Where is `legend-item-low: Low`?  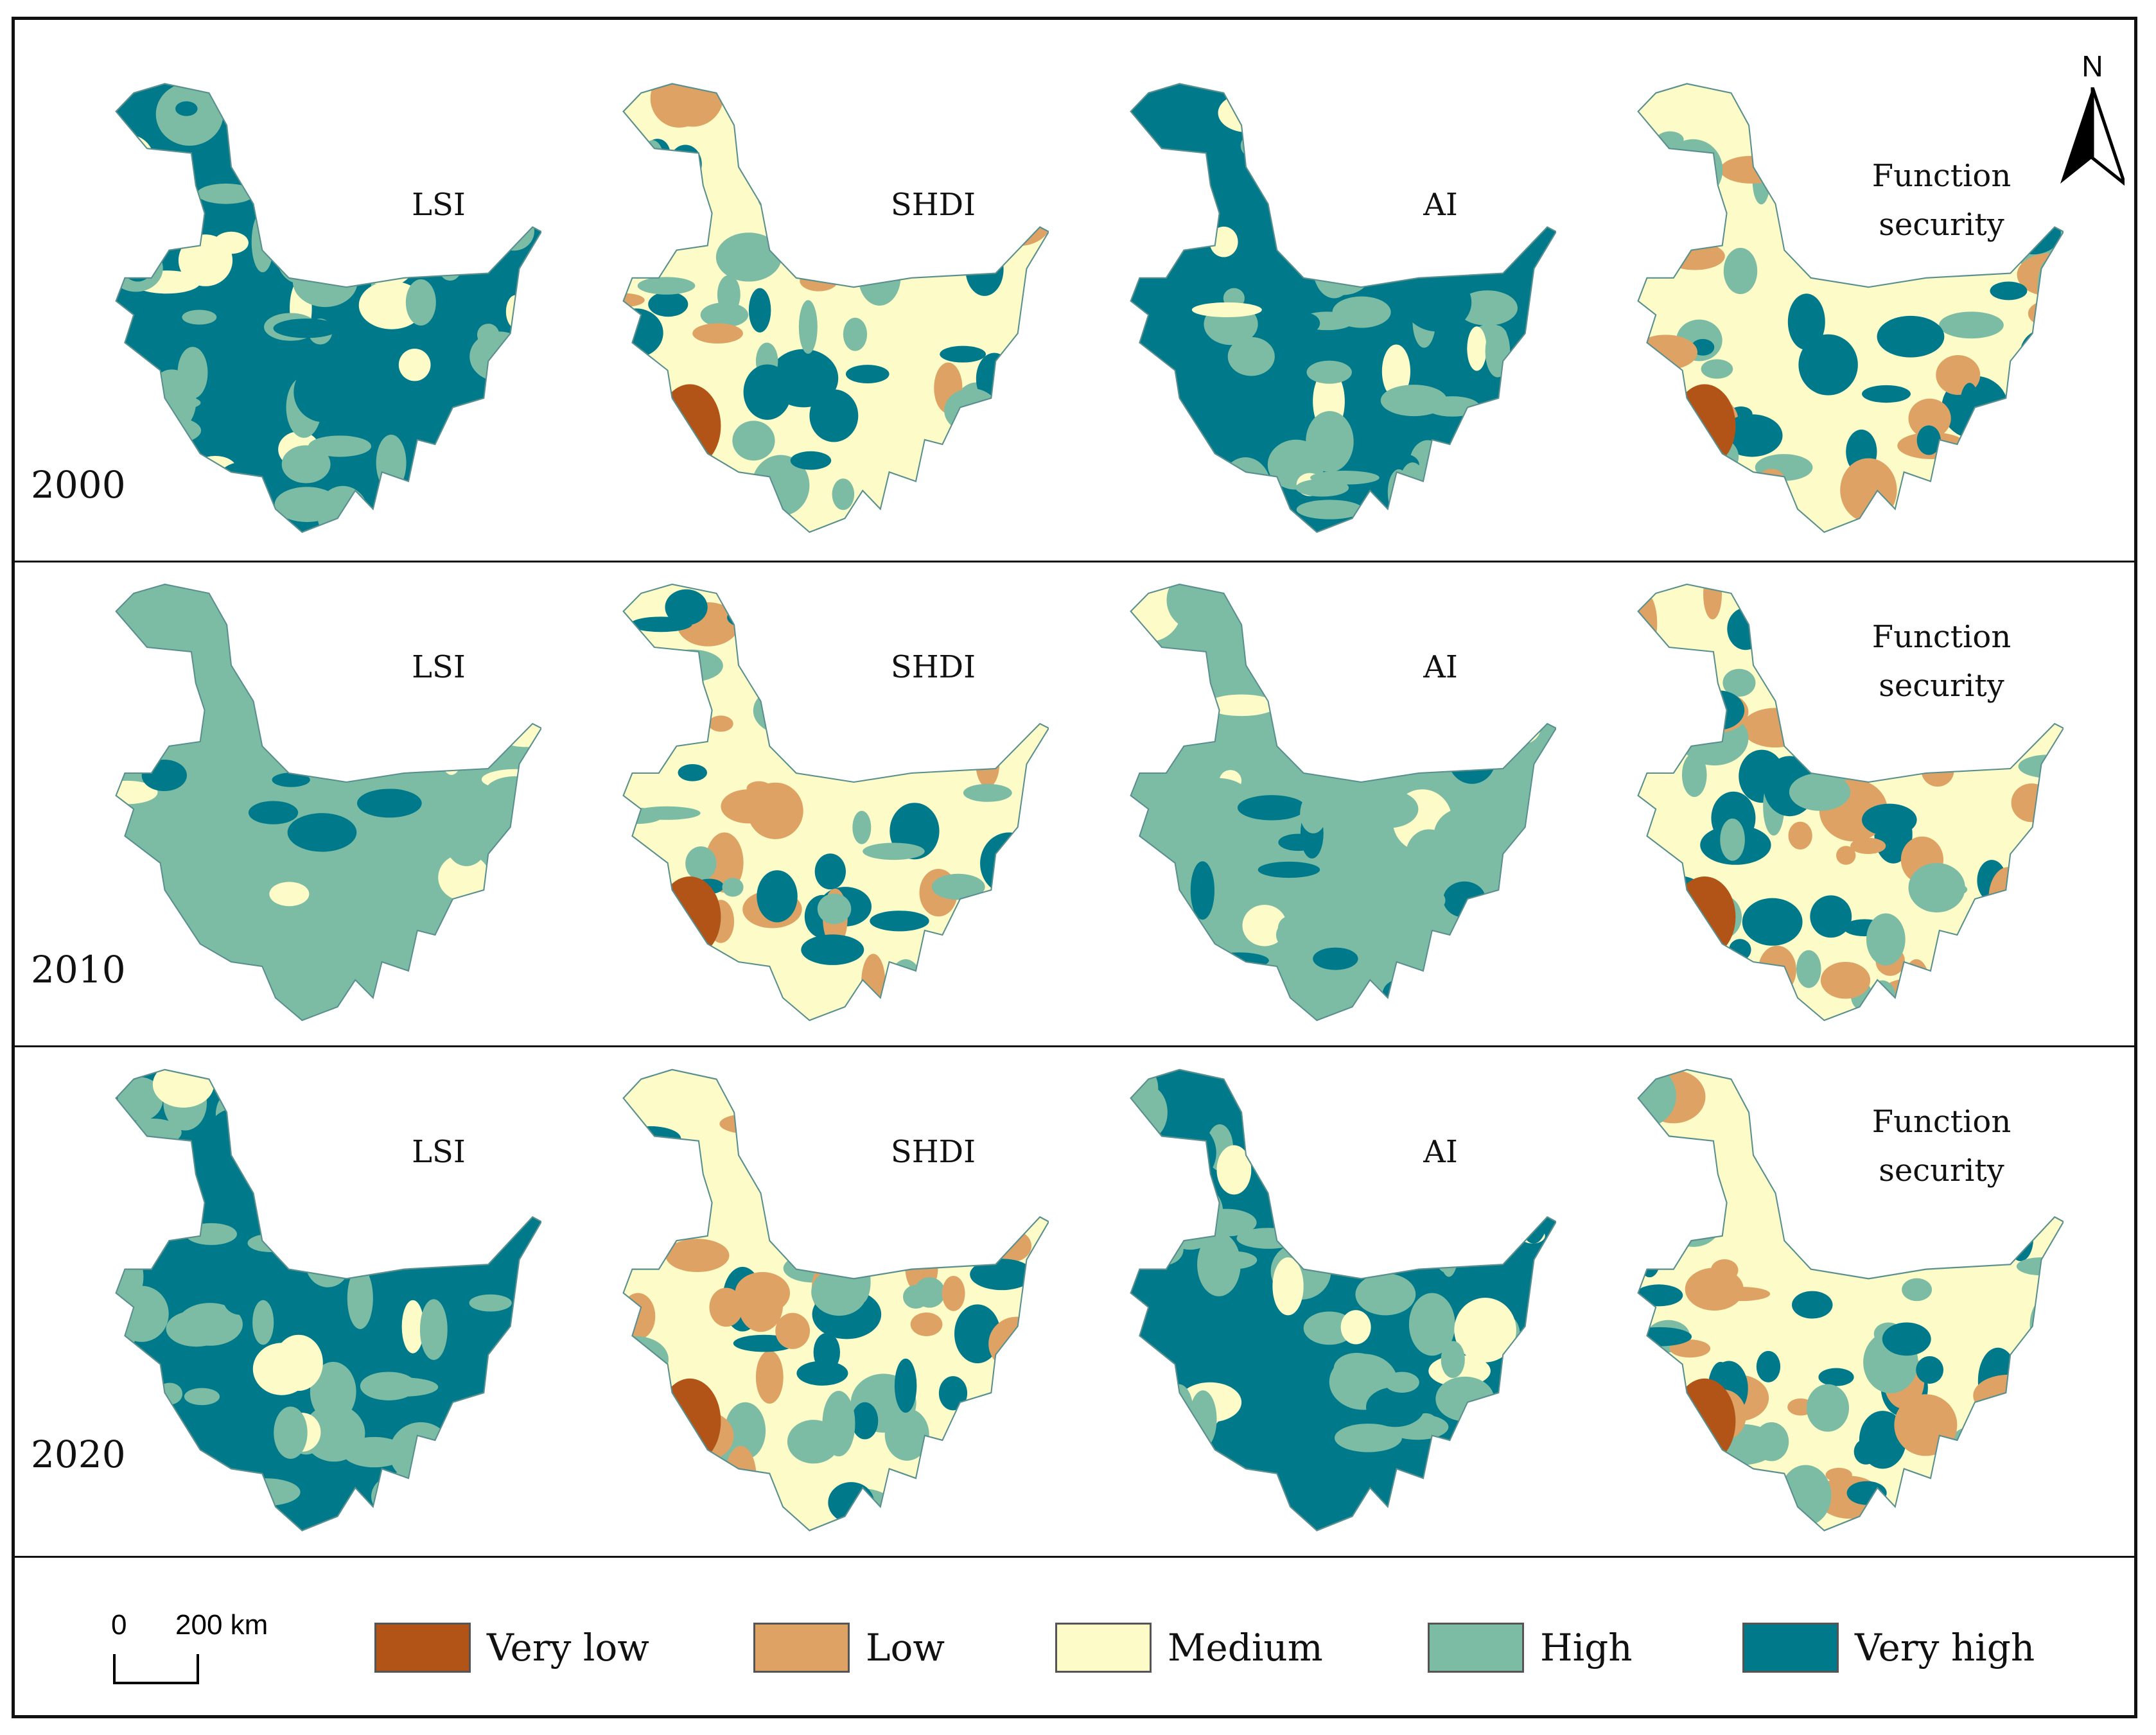
legend-item-low: Low is located at coordinates (849, 1648).